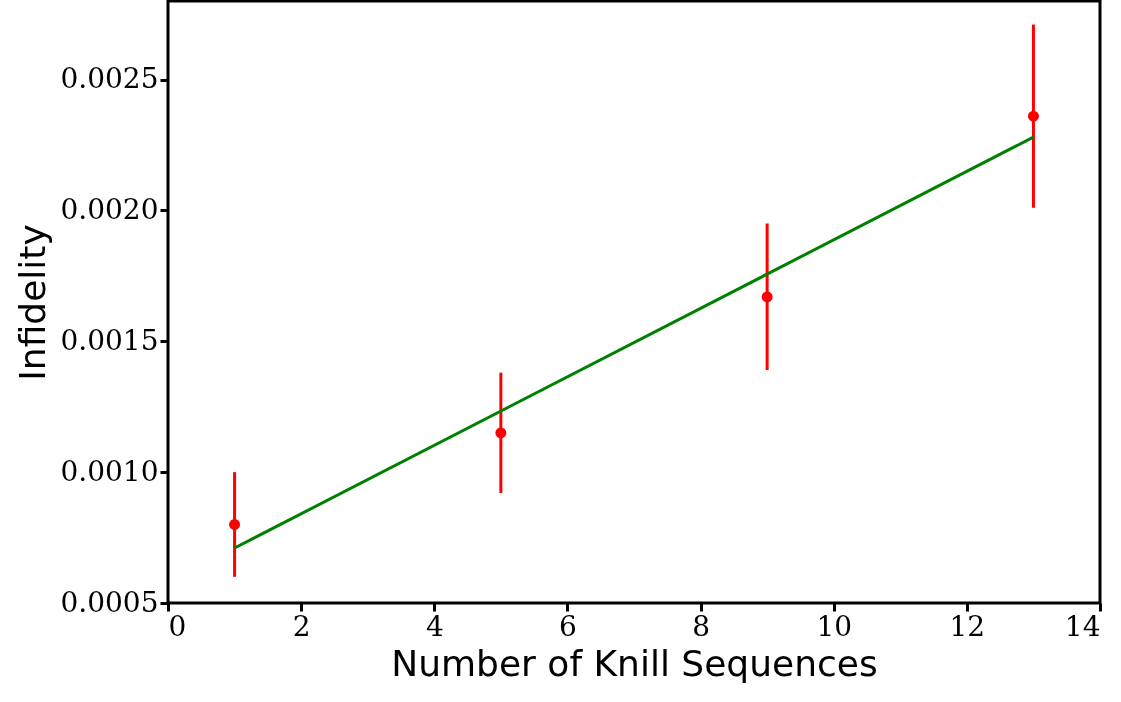 This screenshot has width=1121, height=702. Describe the element at coordinates (32, 302) in the screenshot. I see `y-axis-title: Infidelity` at that location.